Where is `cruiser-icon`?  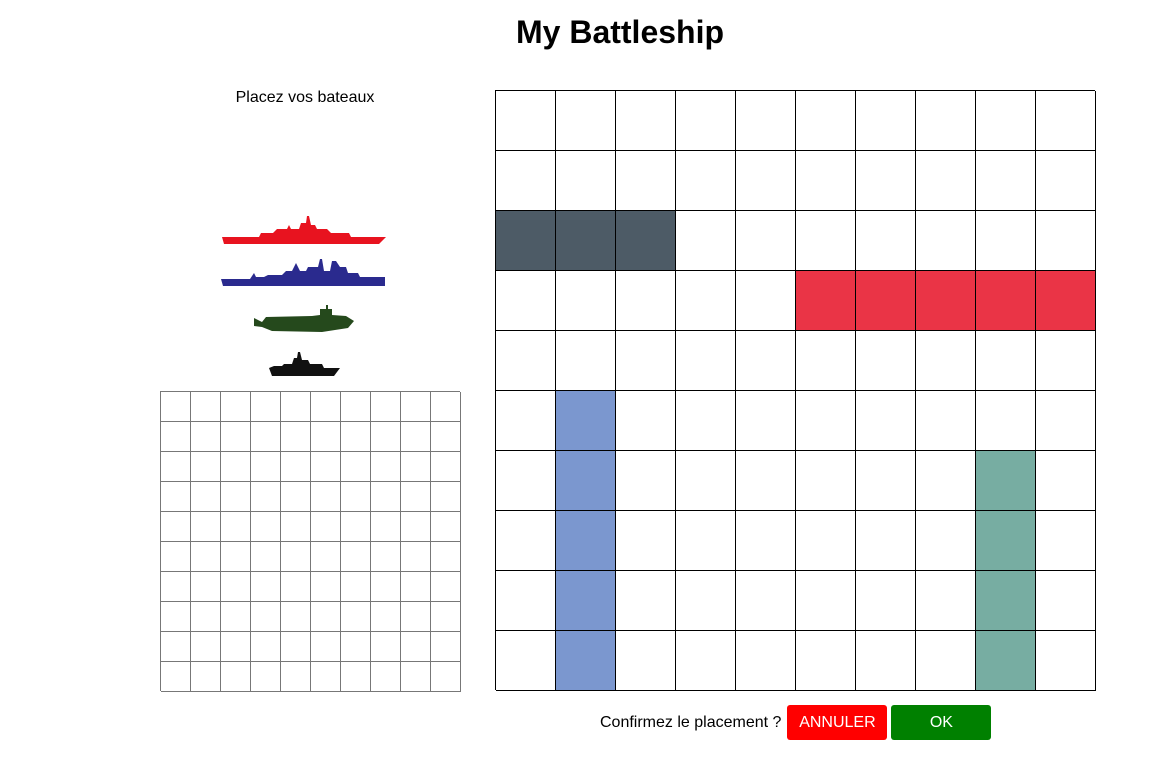 cruiser-icon is located at coordinates (303, 273).